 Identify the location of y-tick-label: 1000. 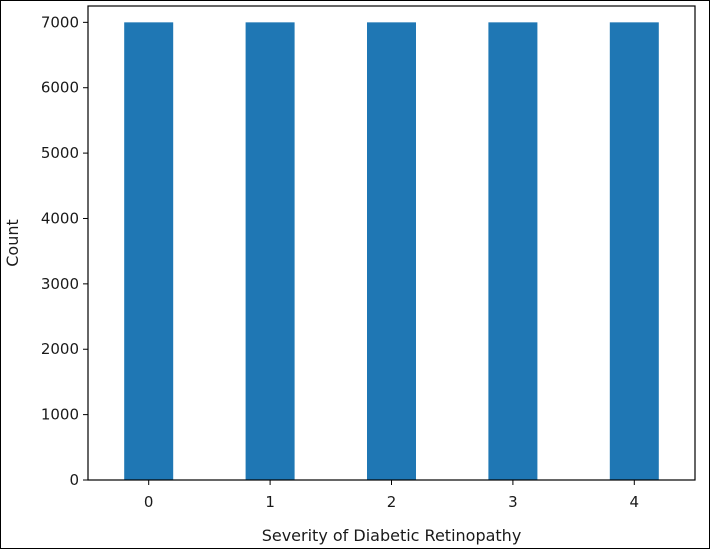
(60, 415).